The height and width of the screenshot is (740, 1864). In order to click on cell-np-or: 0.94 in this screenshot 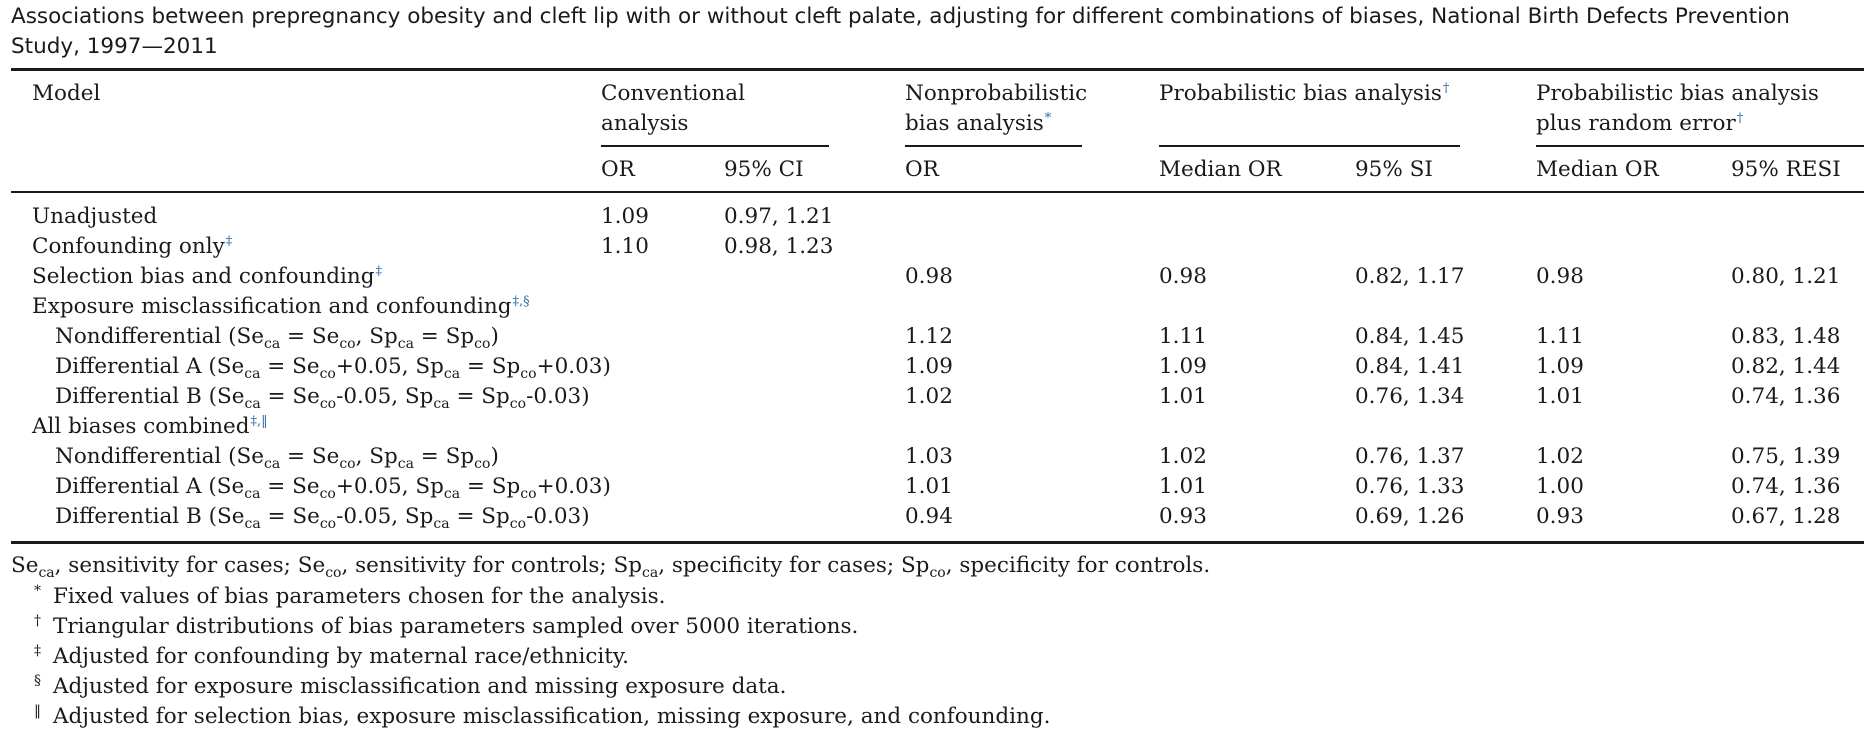, I will do `click(929, 516)`.